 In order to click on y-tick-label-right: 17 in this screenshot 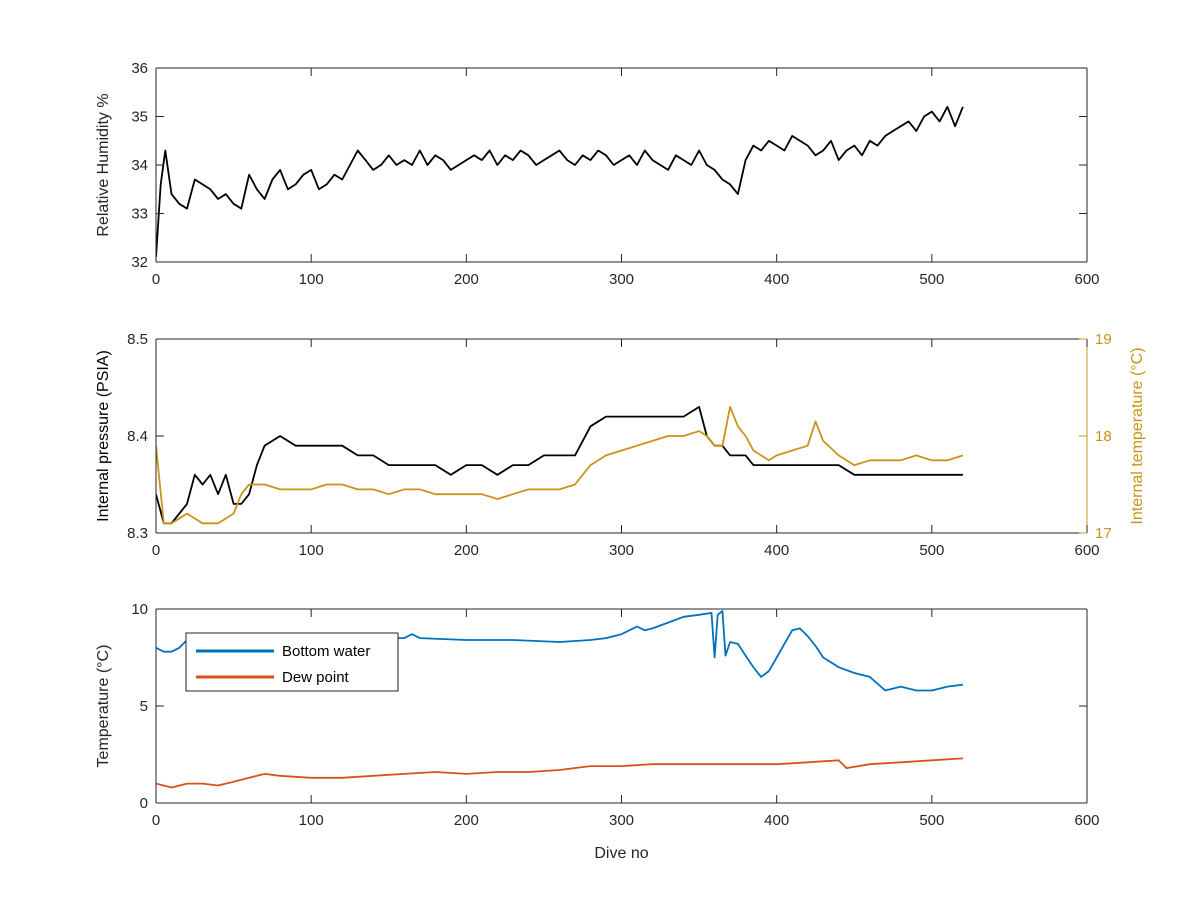, I will do `click(1103, 533)`.